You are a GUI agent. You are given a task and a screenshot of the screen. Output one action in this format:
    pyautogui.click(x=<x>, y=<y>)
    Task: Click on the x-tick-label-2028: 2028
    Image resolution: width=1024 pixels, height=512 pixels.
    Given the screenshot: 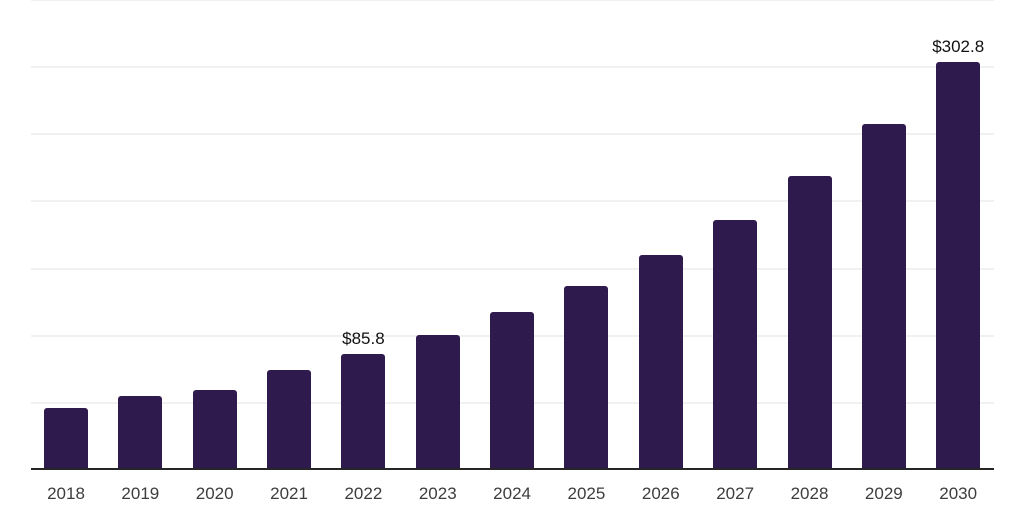 What is the action you would take?
    pyautogui.click(x=809, y=493)
    